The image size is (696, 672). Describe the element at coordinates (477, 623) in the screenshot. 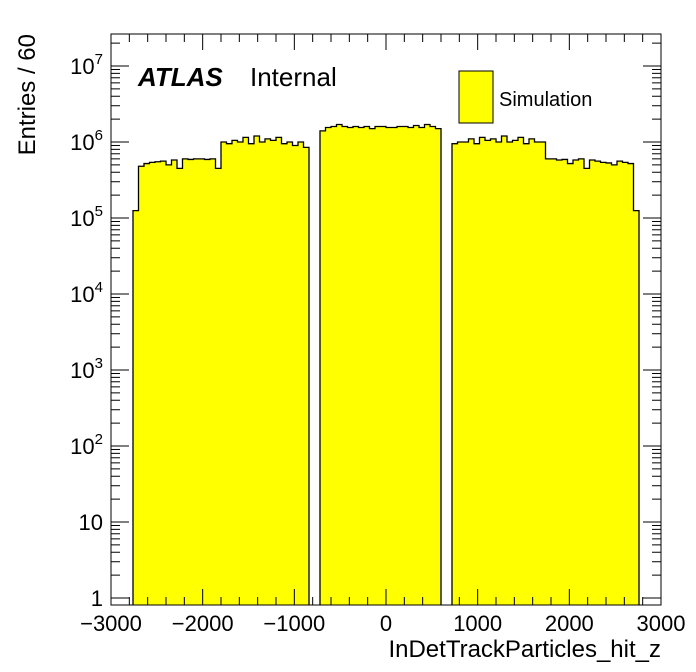

I see `x-tick-label: 1000` at that location.